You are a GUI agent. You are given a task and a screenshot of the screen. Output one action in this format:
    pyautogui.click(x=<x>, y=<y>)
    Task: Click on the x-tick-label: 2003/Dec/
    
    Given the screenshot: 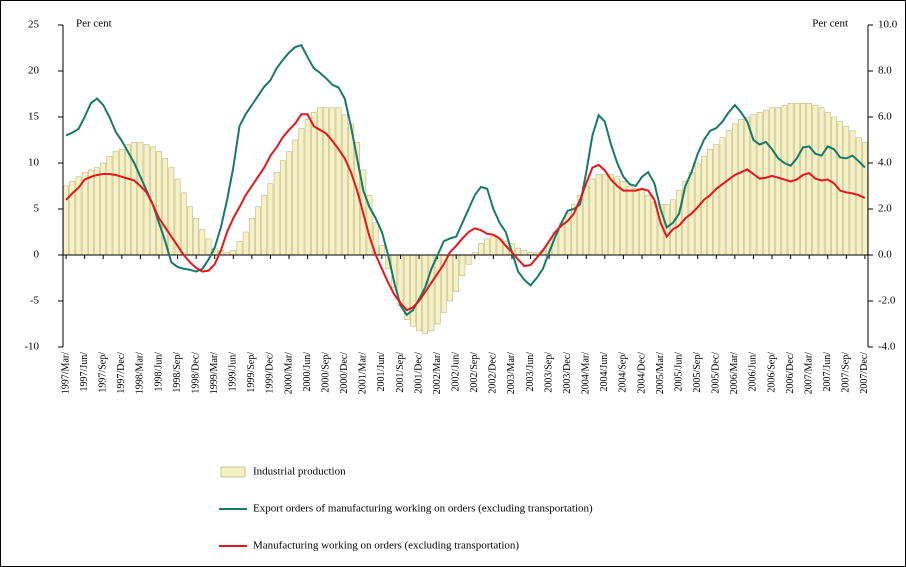 What is the action you would take?
    pyautogui.click(x=567, y=373)
    